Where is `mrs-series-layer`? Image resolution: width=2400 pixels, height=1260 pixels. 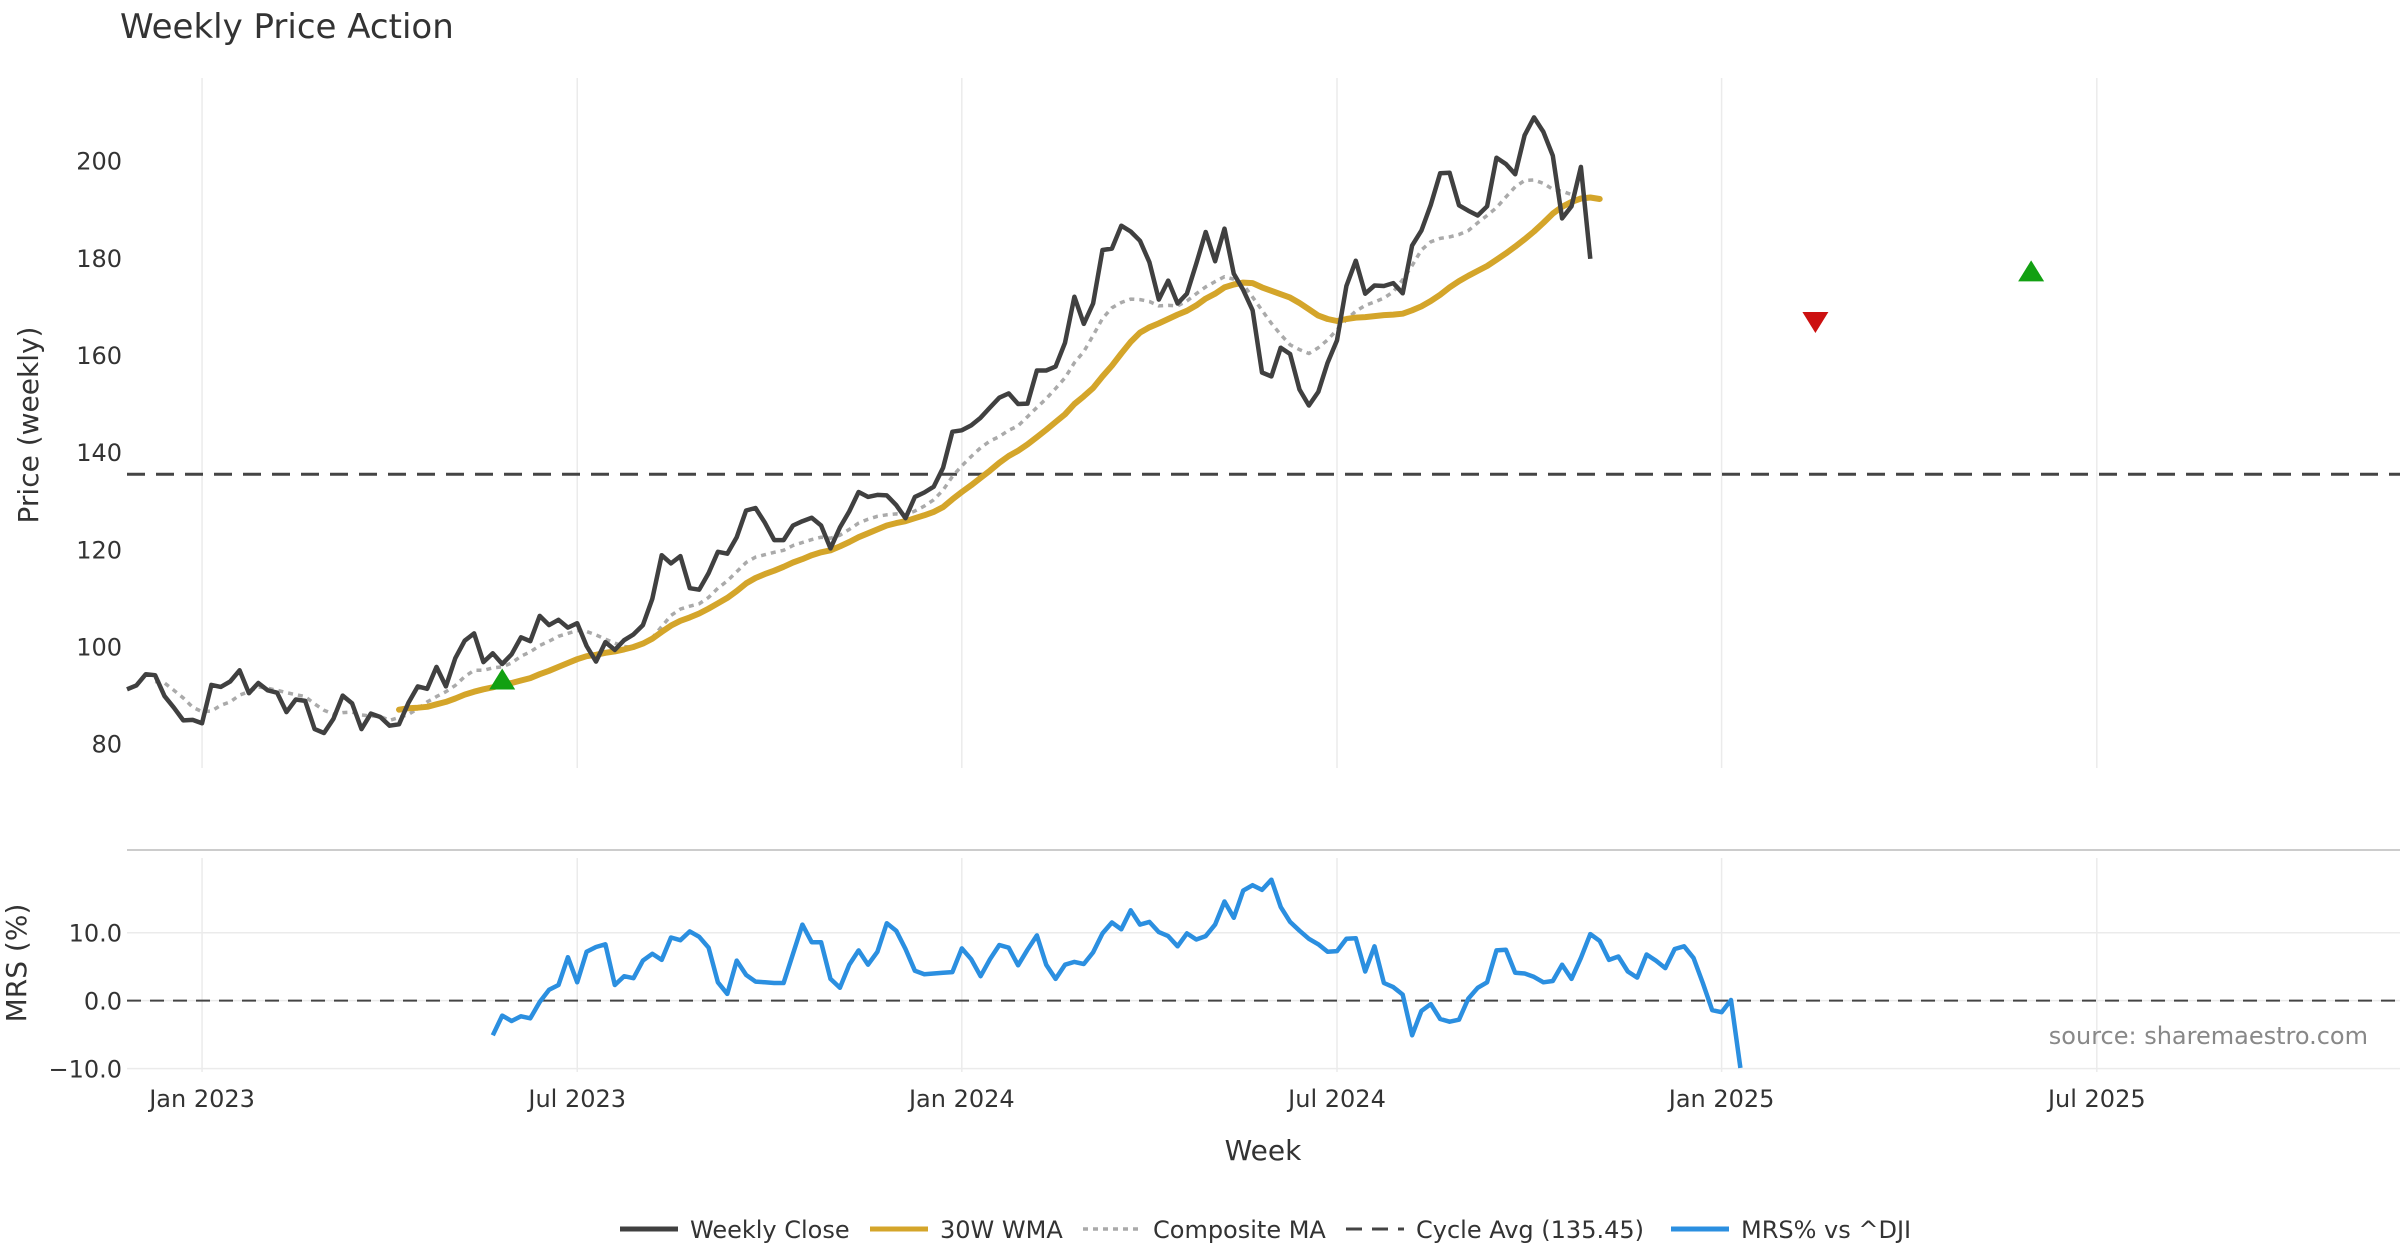
mrs-series-layer is located at coordinates (1263, 973).